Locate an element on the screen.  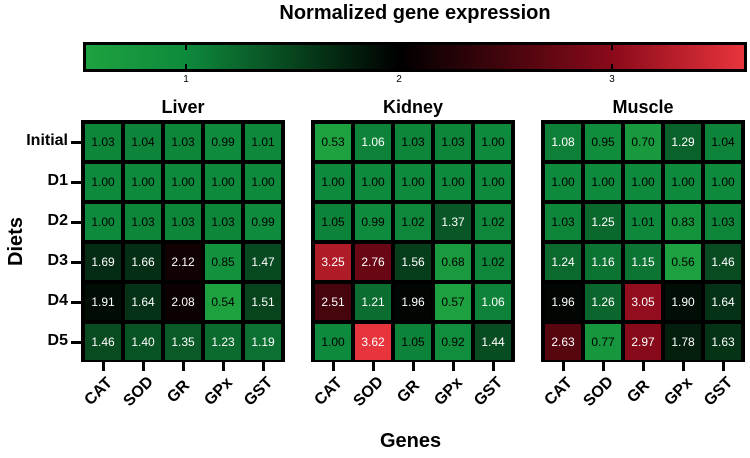
heatmap-cell: 1.24 is located at coordinates (563, 262).